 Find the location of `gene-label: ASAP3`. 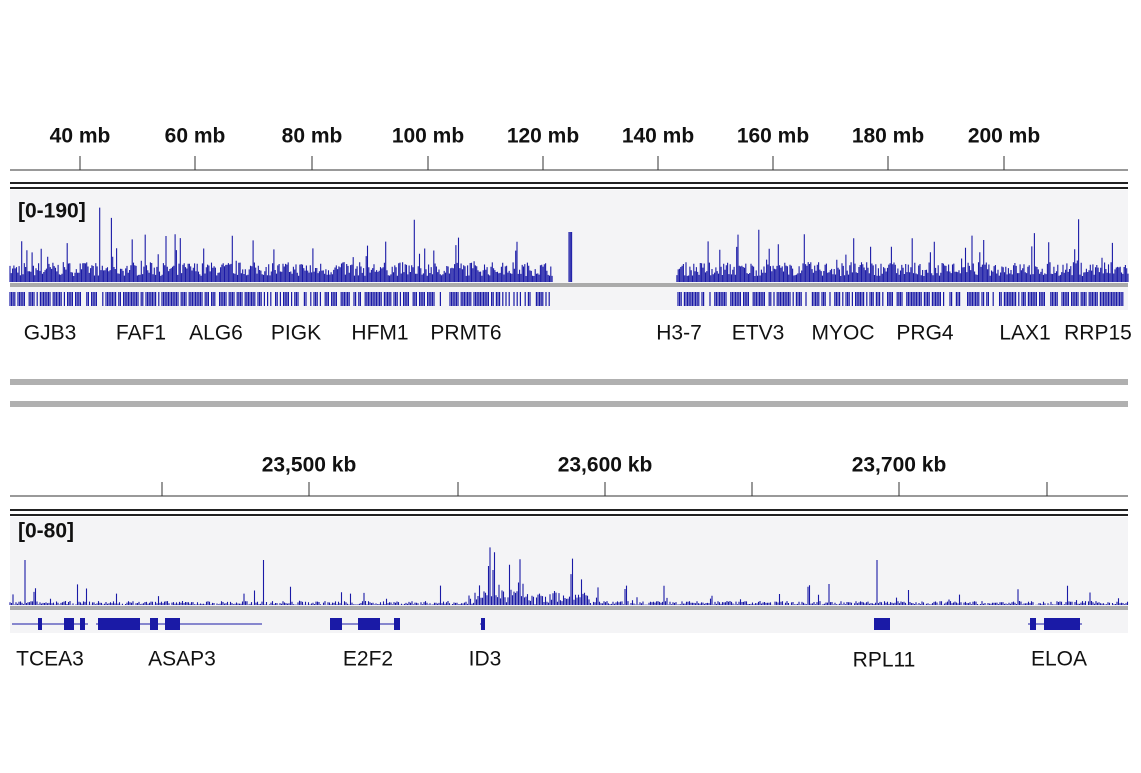

gene-label: ASAP3 is located at coordinates (182, 659).